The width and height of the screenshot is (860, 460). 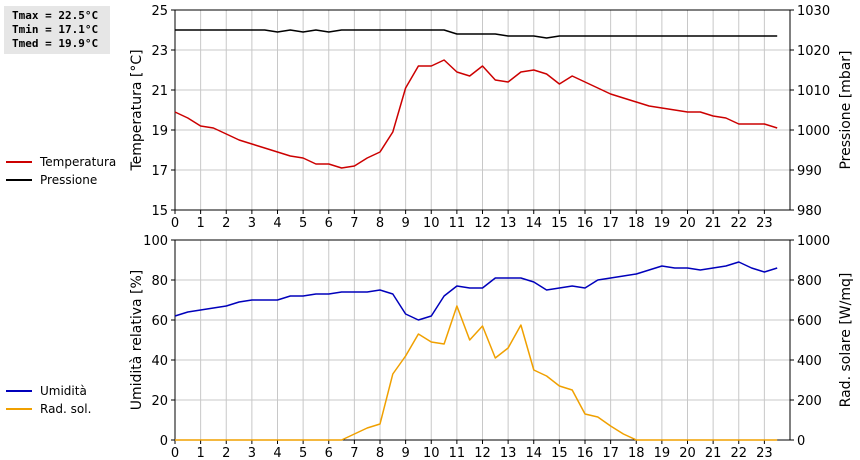 I want to click on legend-swatch-umidita, so click(x=19, y=391).